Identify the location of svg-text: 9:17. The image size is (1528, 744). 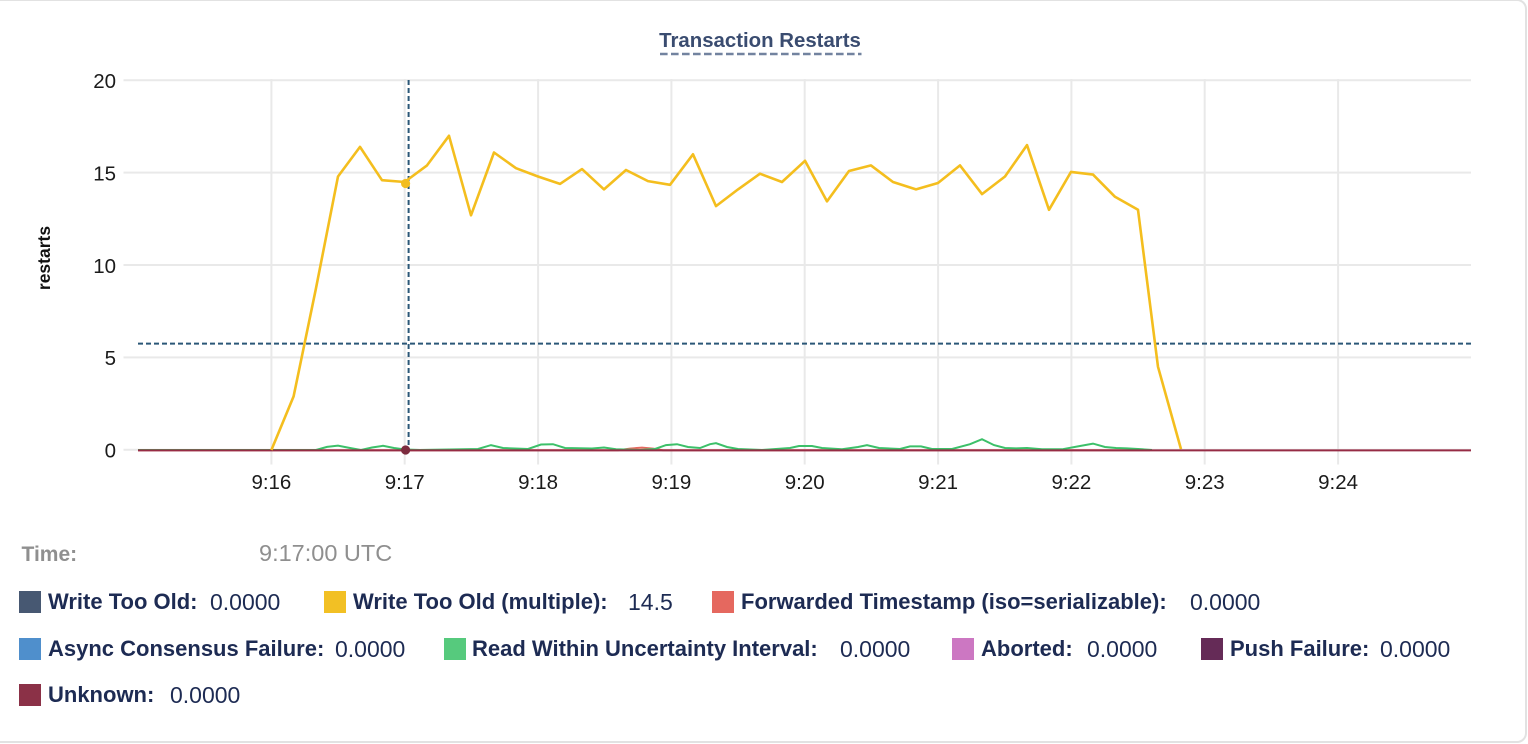
(405, 482).